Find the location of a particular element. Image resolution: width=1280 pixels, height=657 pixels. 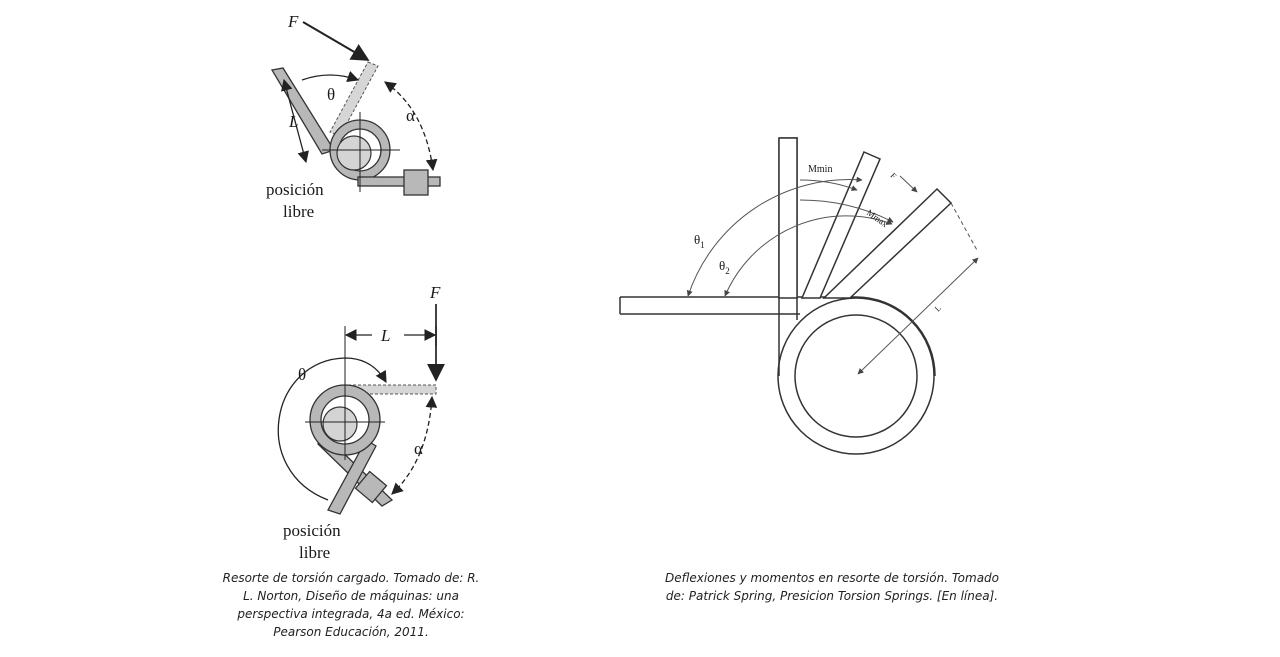

theta2-label: θ2 is located at coordinates (724, 267).